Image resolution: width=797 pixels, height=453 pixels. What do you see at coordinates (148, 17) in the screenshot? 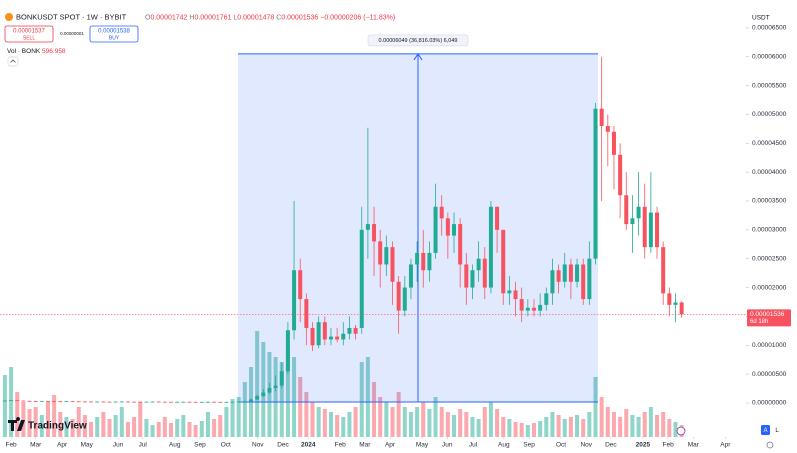
I see `ohlc-key: O` at bounding box center [148, 17].